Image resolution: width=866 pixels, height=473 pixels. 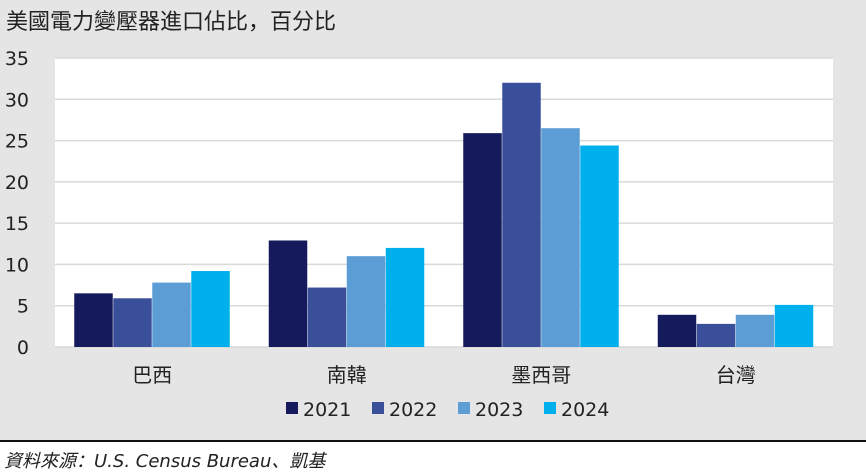 What do you see at coordinates (347, 375) in the screenshot?
I see `x-category-label: 南韓` at bounding box center [347, 375].